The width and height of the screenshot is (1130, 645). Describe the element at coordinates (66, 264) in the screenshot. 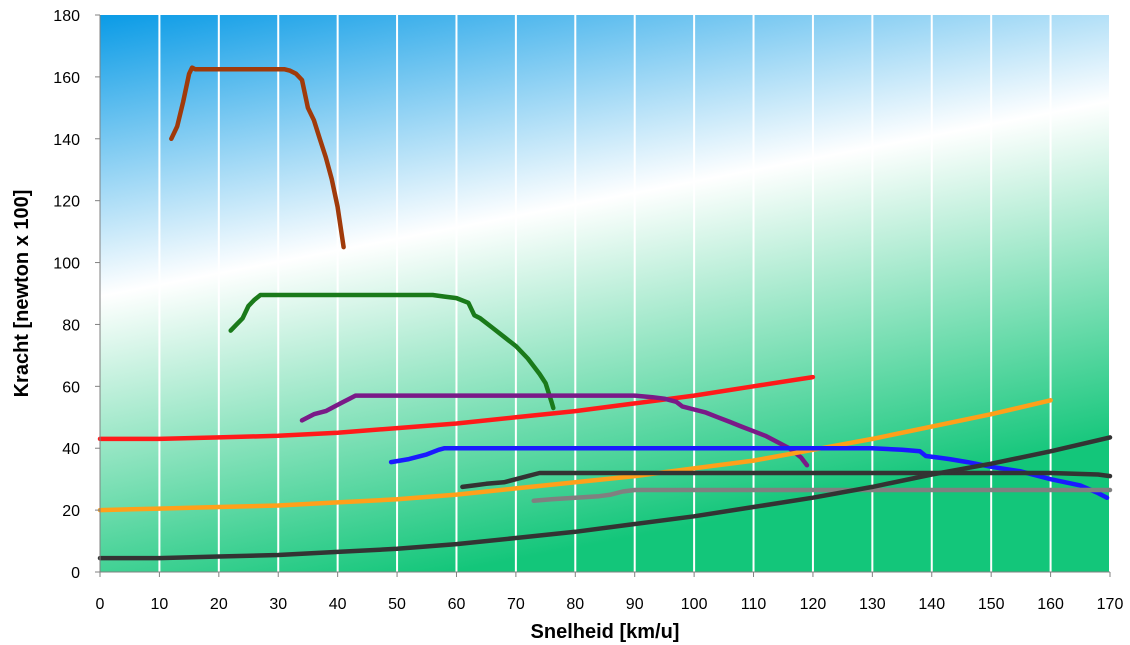

I see `y-tick-label: 100` at that location.